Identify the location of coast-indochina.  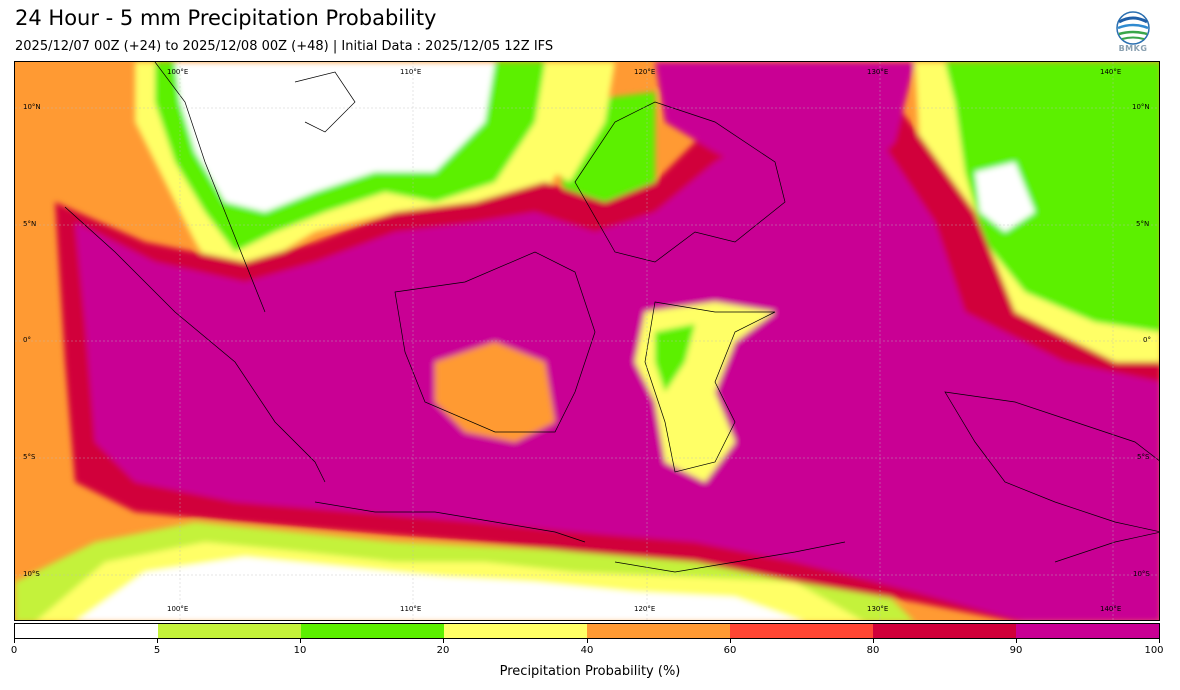
(325, 102).